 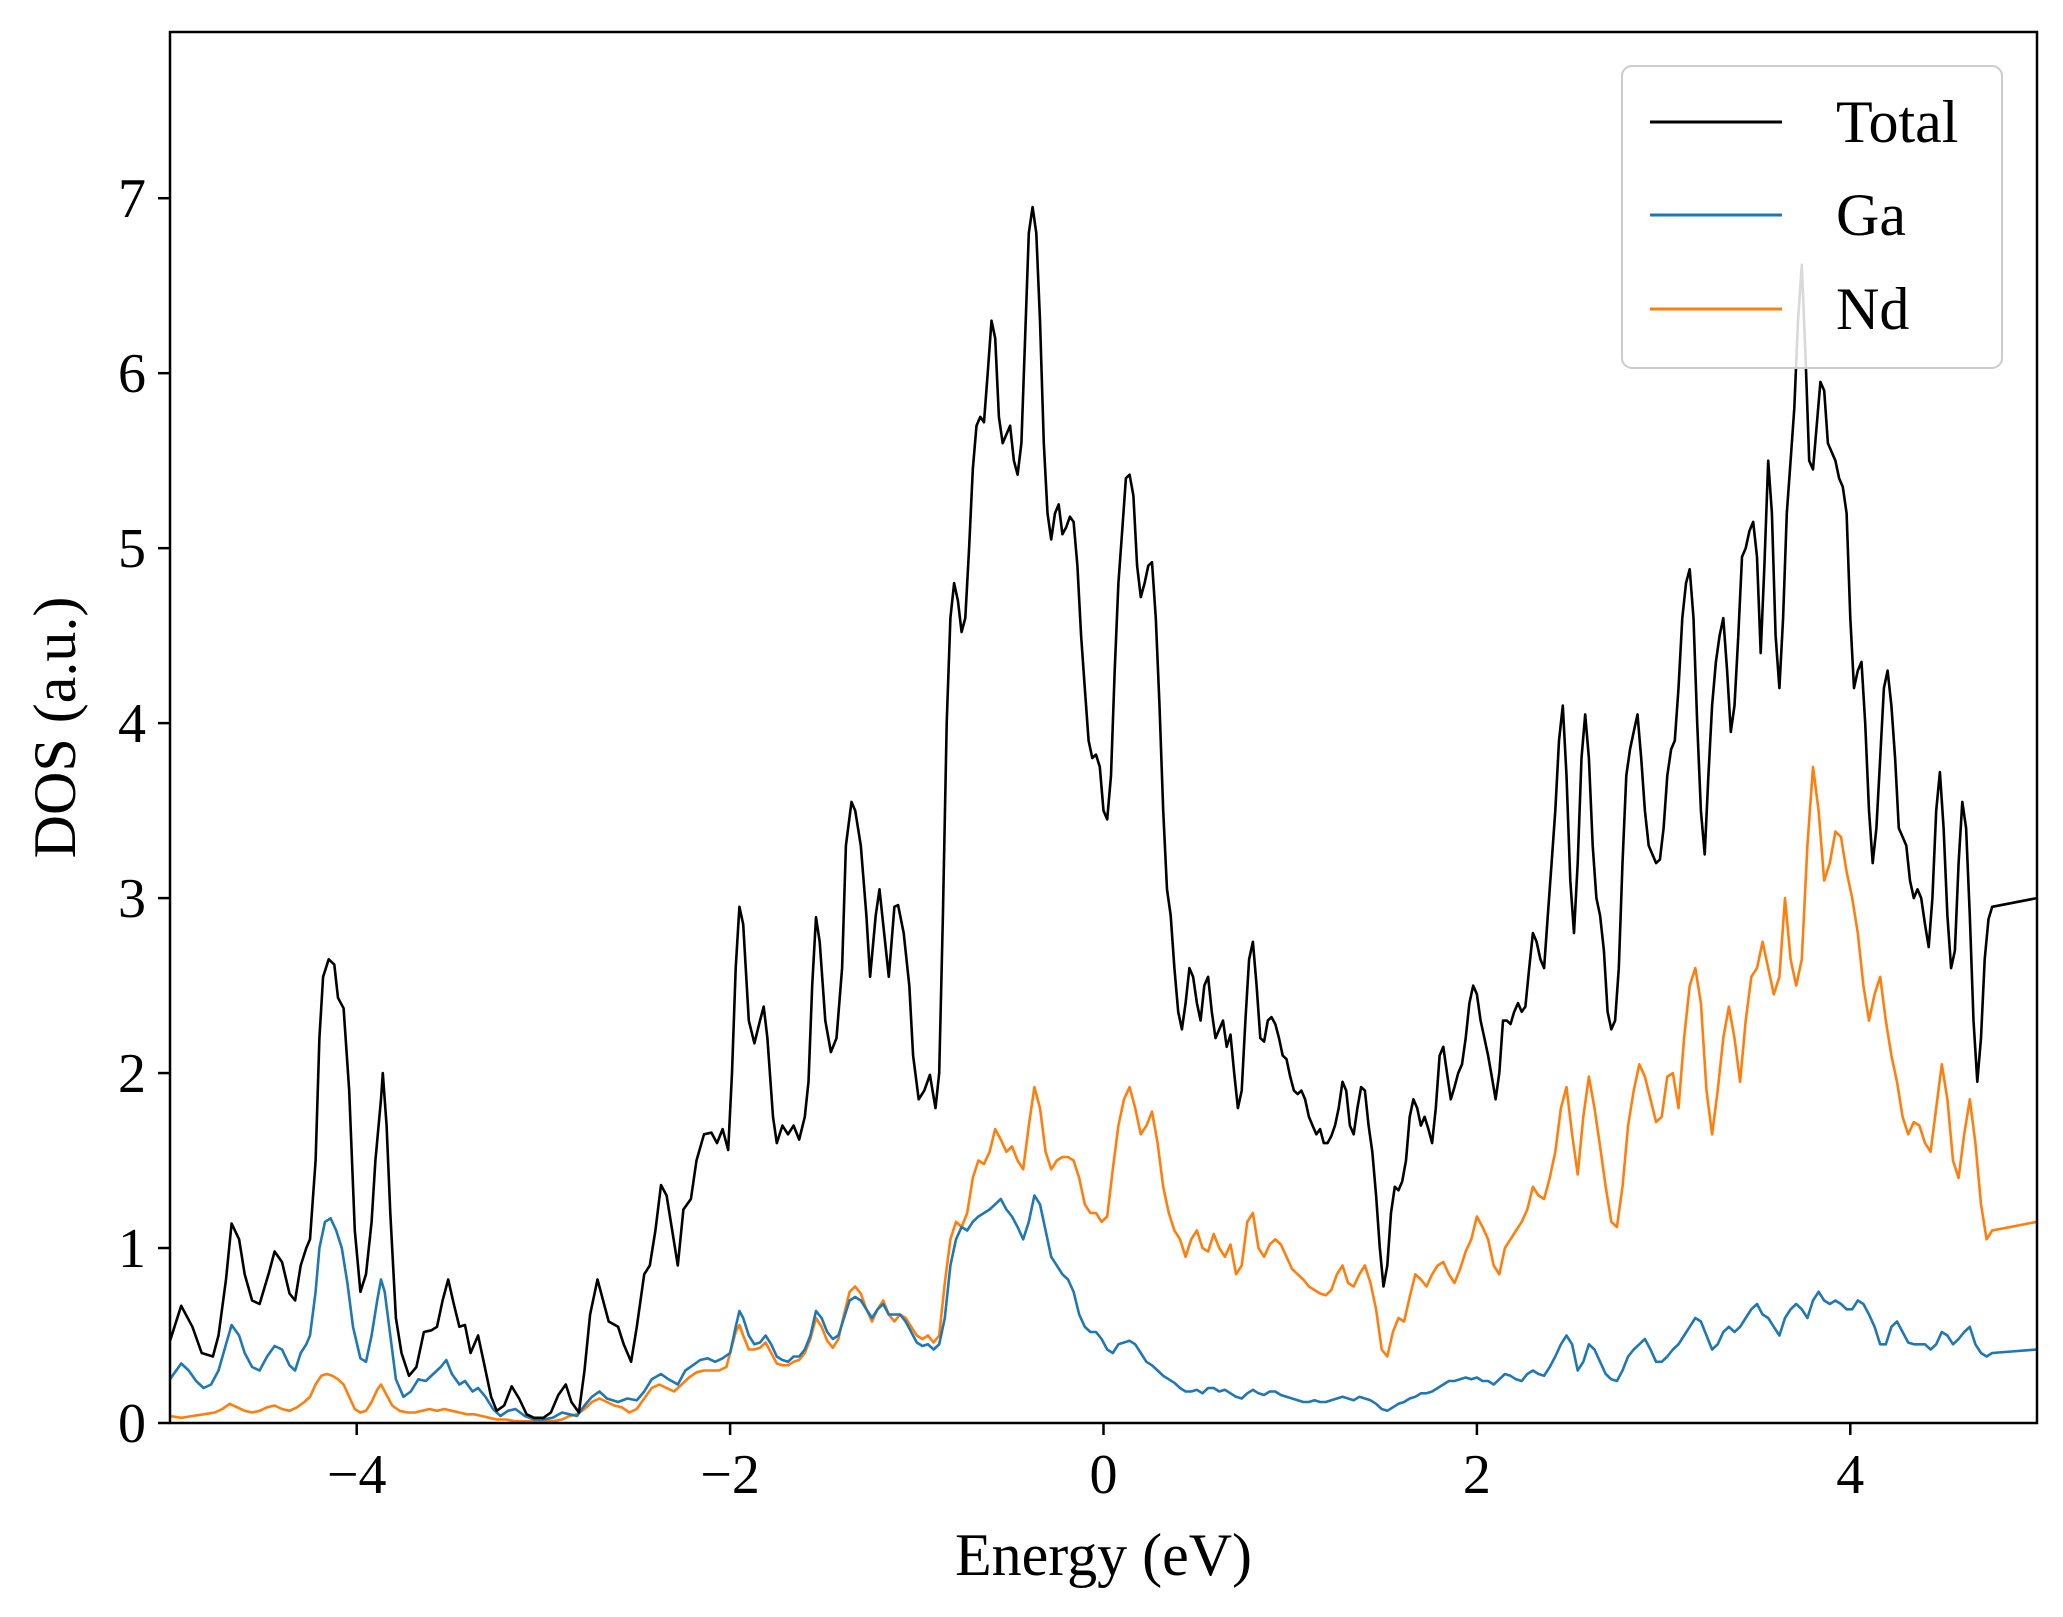 I want to click on legend-label-total: Total, so click(x=1897, y=122).